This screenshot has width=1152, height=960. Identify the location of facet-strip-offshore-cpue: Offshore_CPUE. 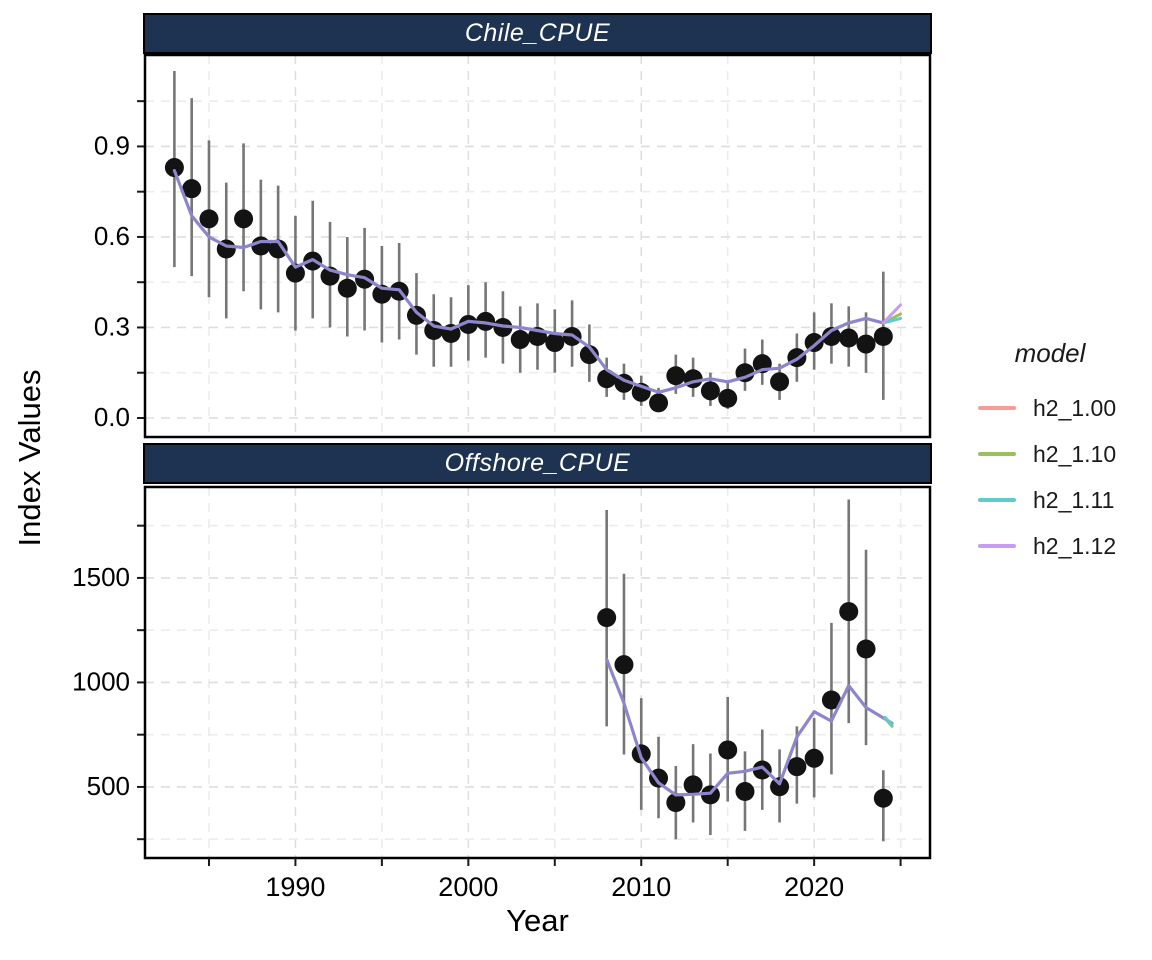
(537, 463).